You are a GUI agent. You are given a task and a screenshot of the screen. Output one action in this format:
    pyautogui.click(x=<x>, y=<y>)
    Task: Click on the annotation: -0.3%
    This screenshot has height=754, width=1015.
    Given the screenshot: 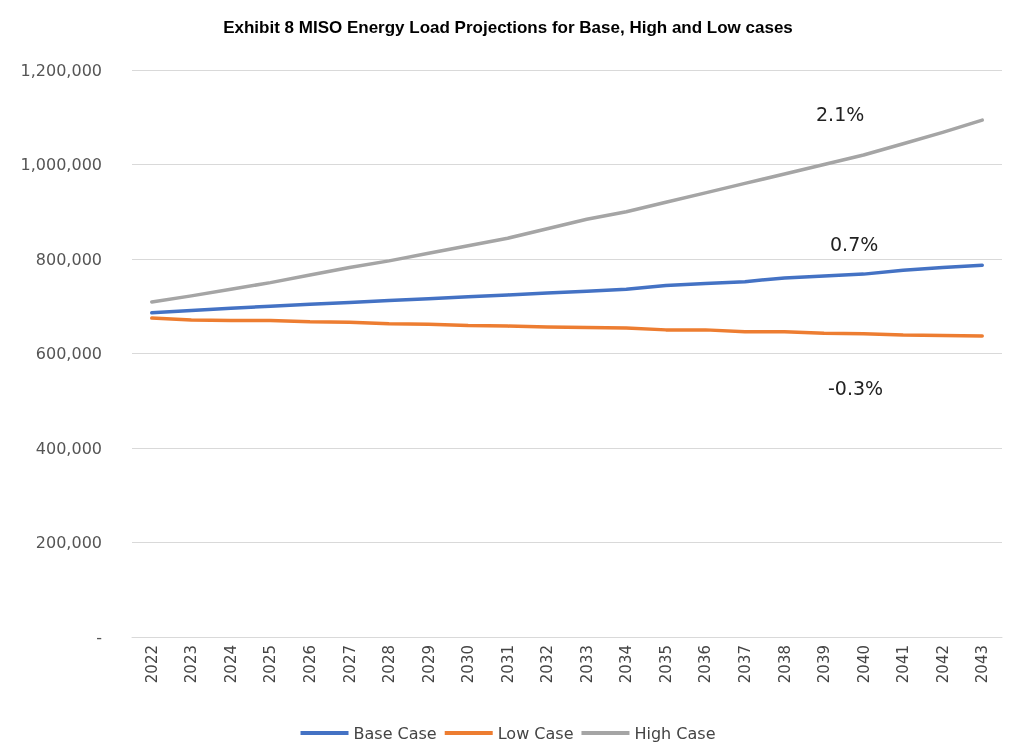 What is the action you would take?
    pyautogui.click(x=856, y=387)
    